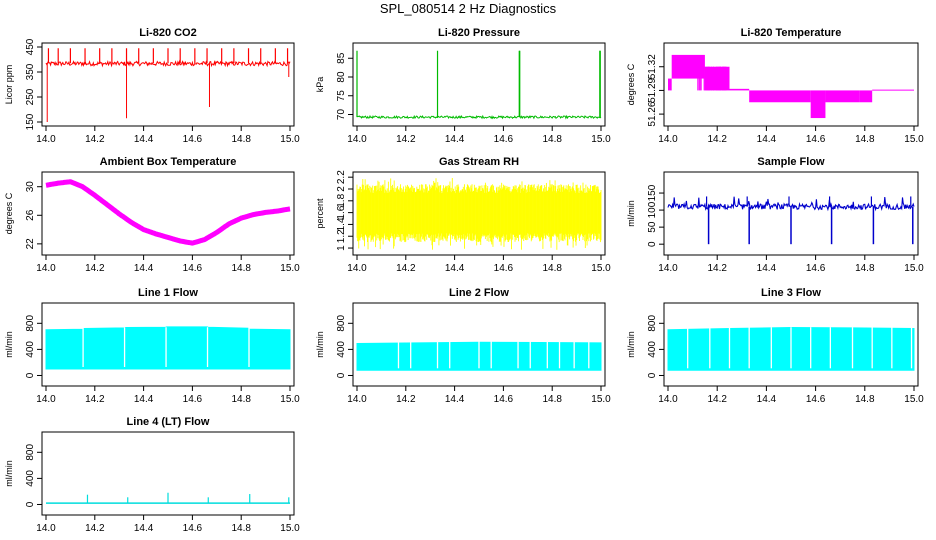 This screenshot has height=540, width=936. I want to click on y-tick-label: 80, so click(341, 77).